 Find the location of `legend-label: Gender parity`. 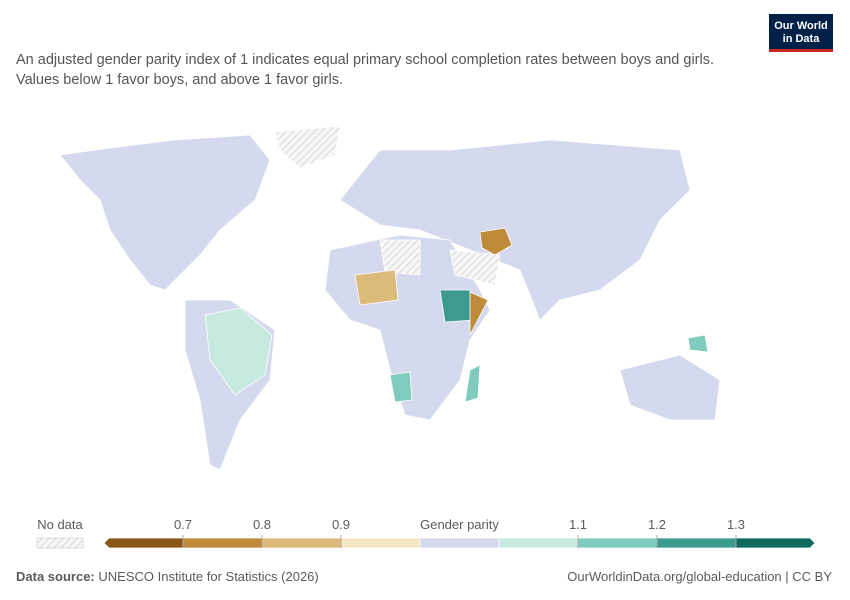

legend-label: Gender parity is located at coordinates (459, 524).